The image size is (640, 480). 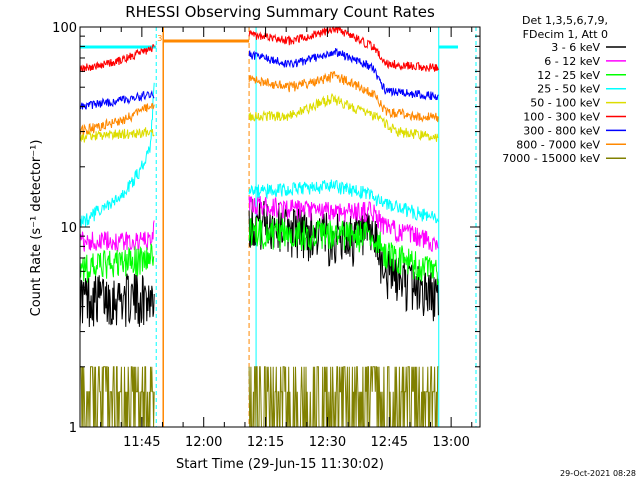 I want to click on x-tick-label: 11:45, so click(x=141, y=442).